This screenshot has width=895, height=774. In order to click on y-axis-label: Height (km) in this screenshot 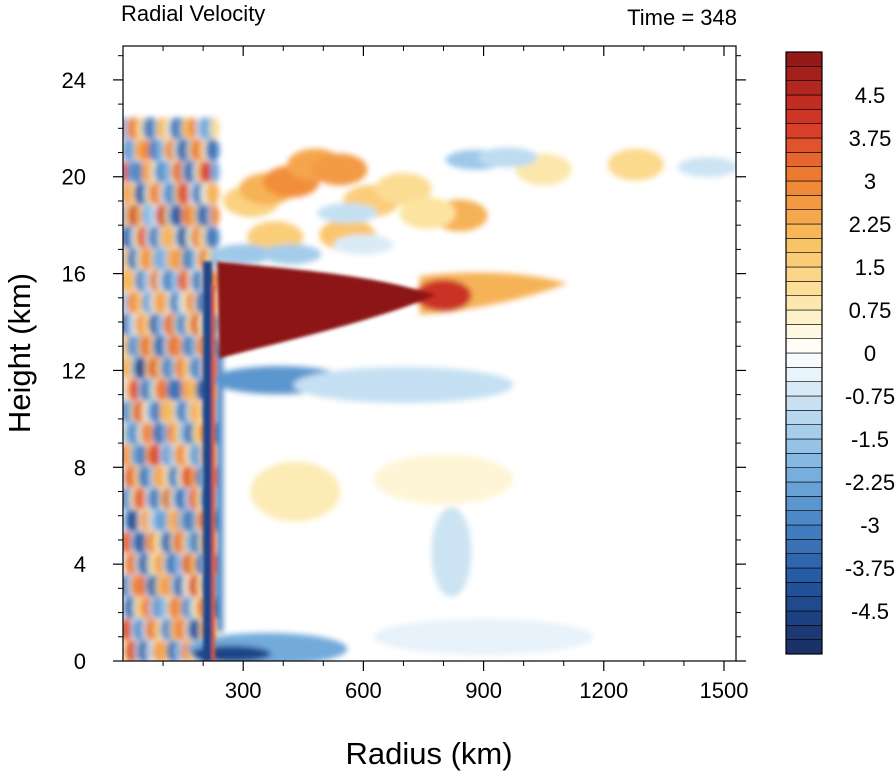, I will do `click(19, 353)`.